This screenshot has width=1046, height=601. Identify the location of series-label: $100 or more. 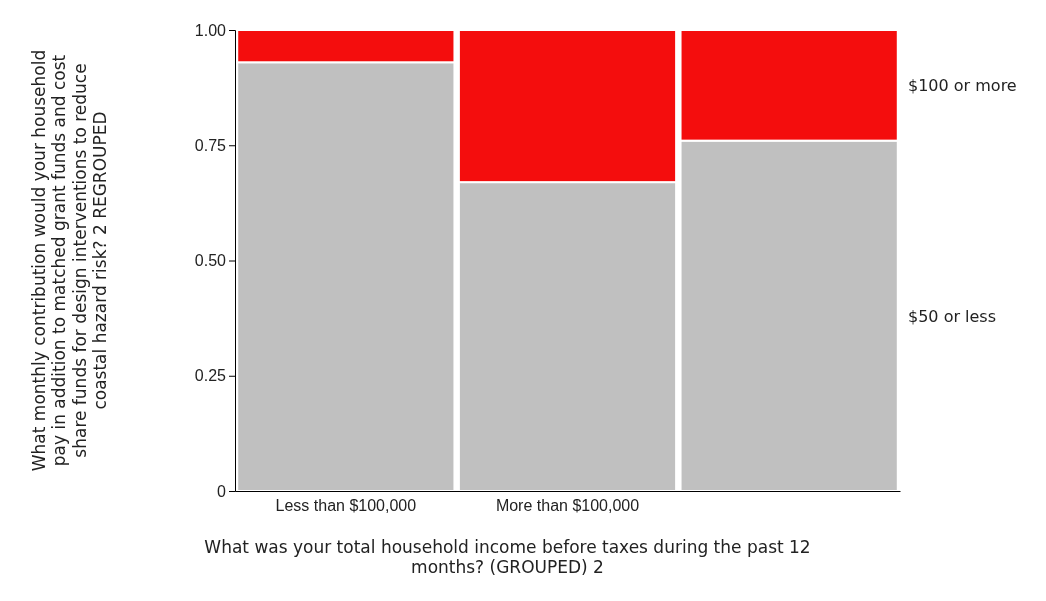
(962, 86).